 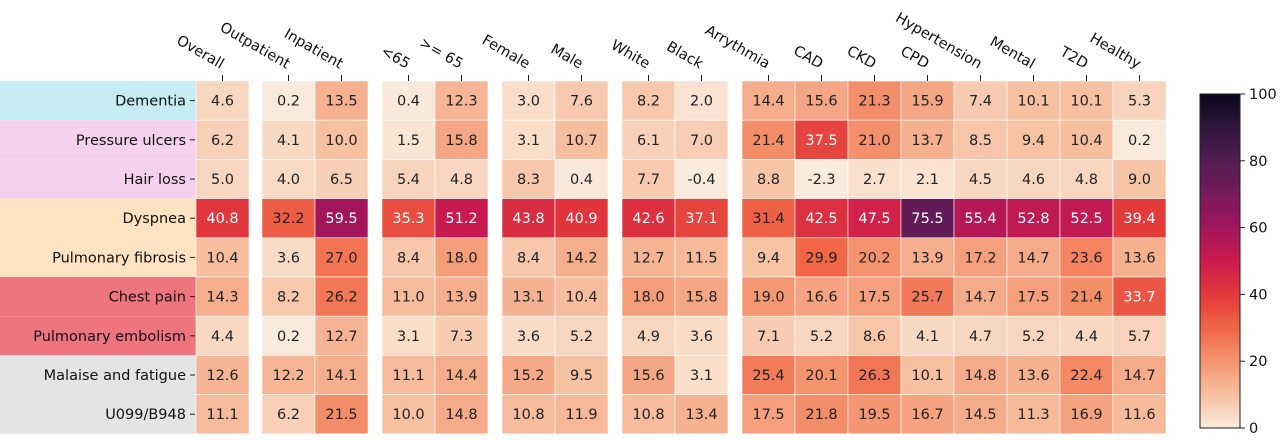 I want to click on column-label: Arrythmia, so click(x=737, y=48).